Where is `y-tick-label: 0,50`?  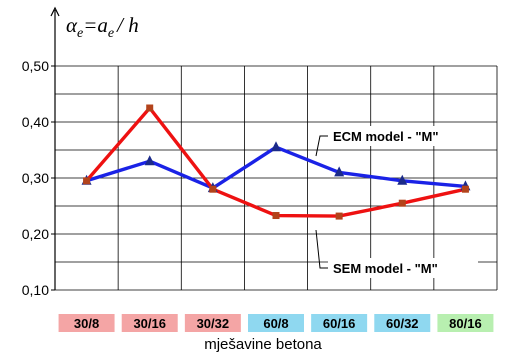 y-tick-label: 0,50 is located at coordinates (35, 66).